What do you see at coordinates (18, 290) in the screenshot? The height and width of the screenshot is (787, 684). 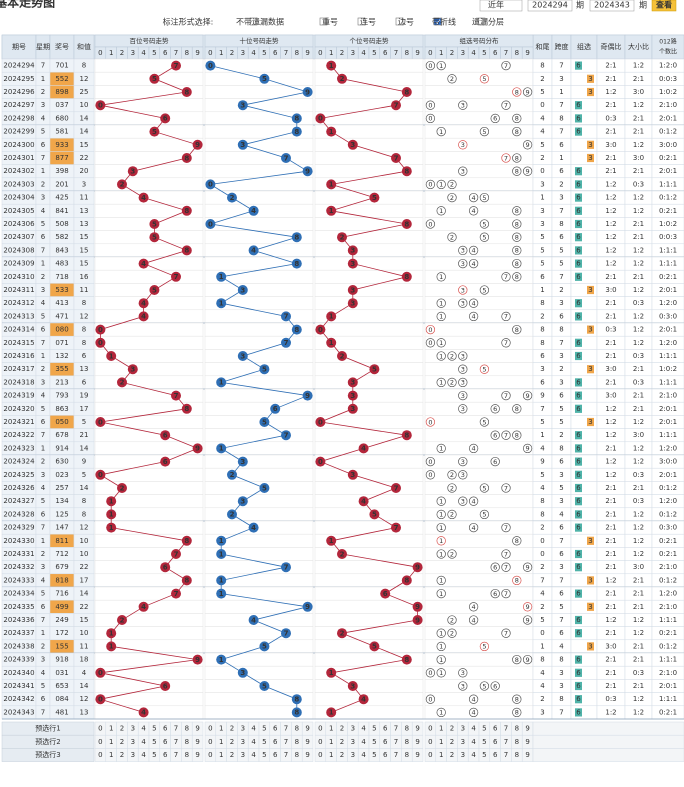 I see `cell-text: 2024311` at bounding box center [18, 290].